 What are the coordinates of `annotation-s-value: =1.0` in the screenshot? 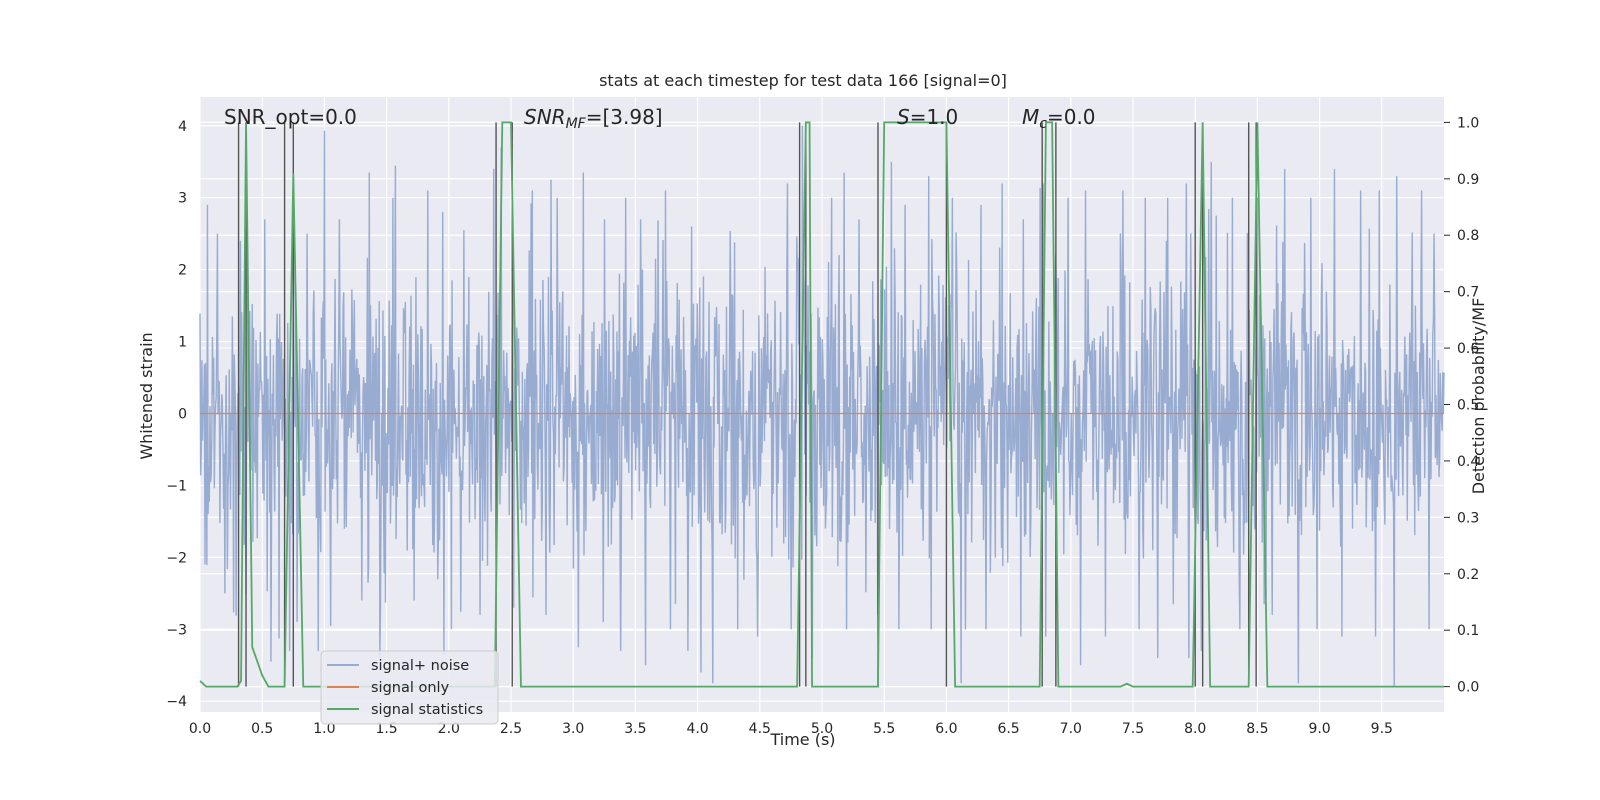 It's located at (934, 117).